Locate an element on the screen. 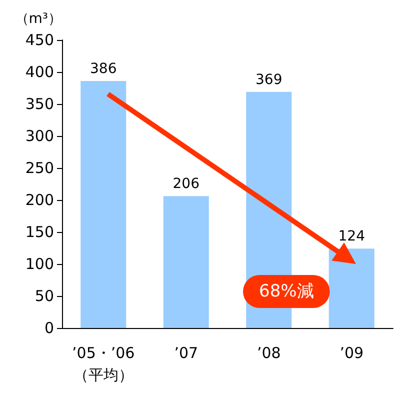  y-tick-label: 50 is located at coordinates (44, 296).